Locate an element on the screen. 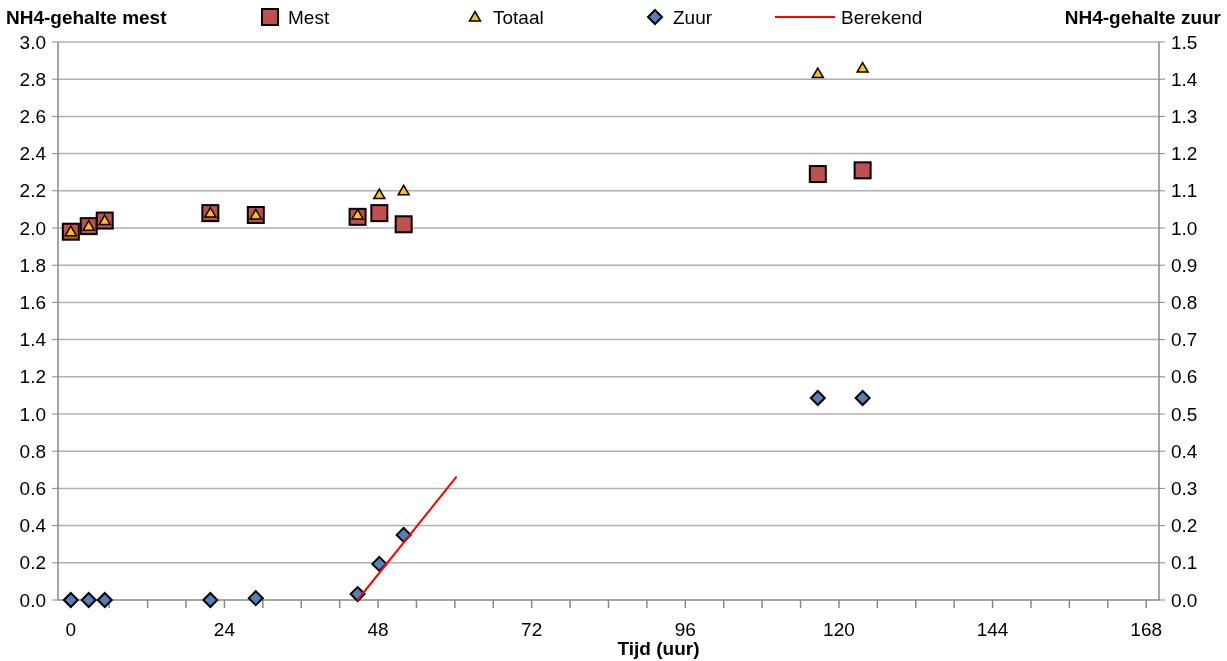 The width and height of the screenshot is (1227, 661). y2-tick-label: 1.1 is located at coordinates (1184, 191).